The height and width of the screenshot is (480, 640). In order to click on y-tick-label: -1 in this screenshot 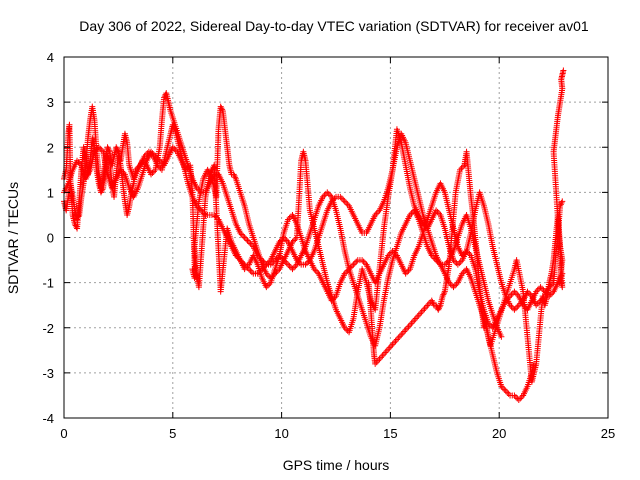, I will do `click(48, 283)`.